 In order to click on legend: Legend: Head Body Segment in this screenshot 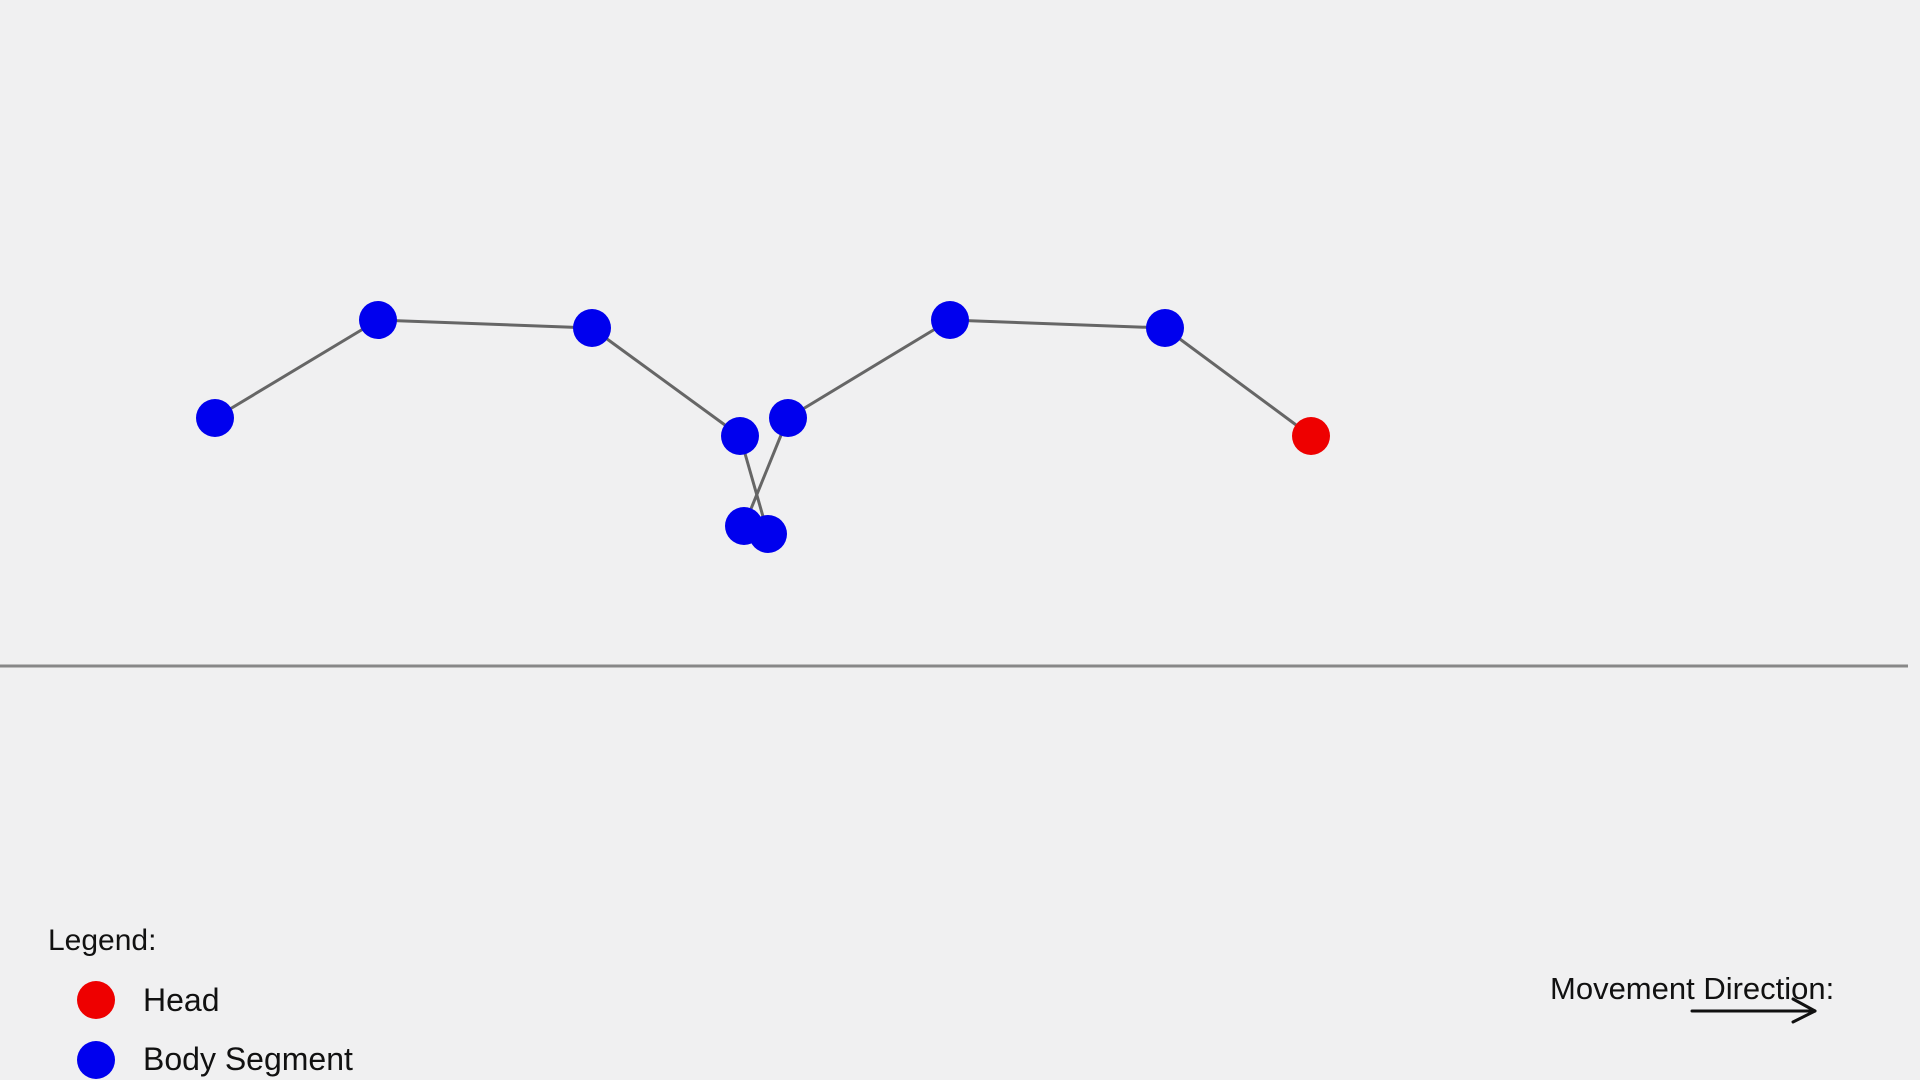, I will do `click(200, 1001)`.